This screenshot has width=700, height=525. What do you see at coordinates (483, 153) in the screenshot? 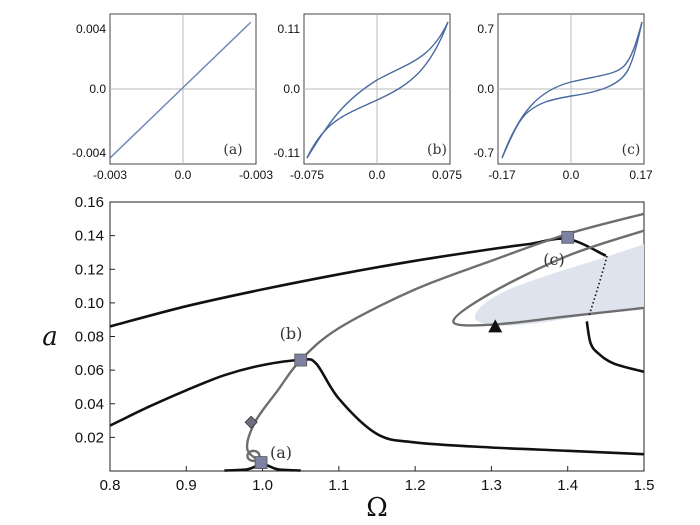
I see `inset-c-ytick-bot: -0.7` at bounding box center [483, 153].